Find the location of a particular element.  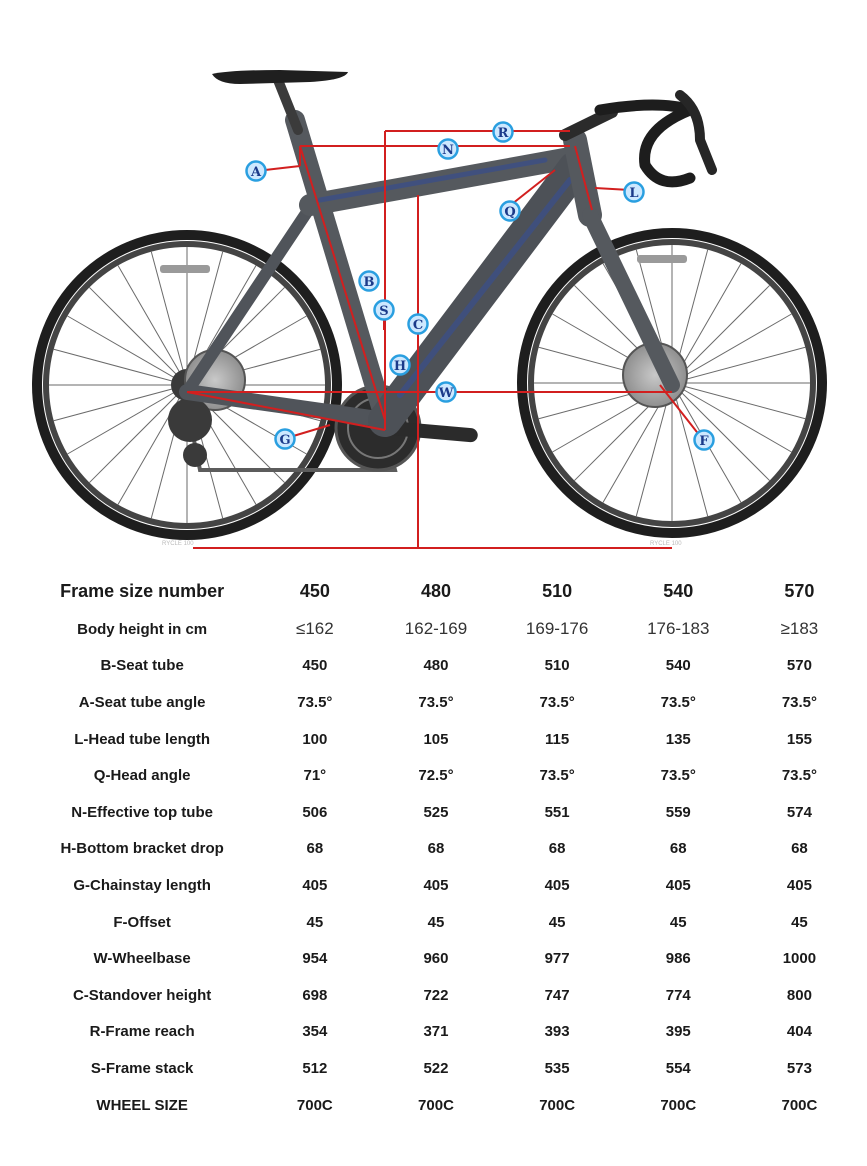

row-value: 540 is located at coordinates (678, 666).